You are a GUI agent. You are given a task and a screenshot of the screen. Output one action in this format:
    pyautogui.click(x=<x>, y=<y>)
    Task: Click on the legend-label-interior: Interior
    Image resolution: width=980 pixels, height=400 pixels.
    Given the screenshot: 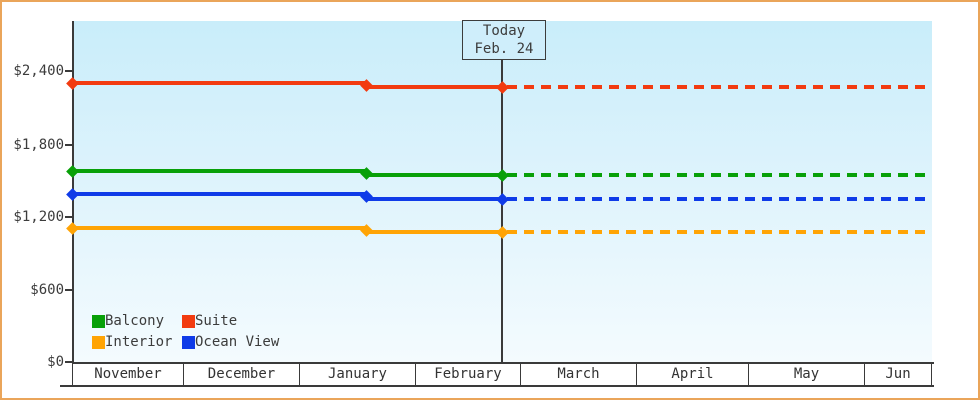 What is the action you would take?
    pyautogui.click(x=139, y=342)
    